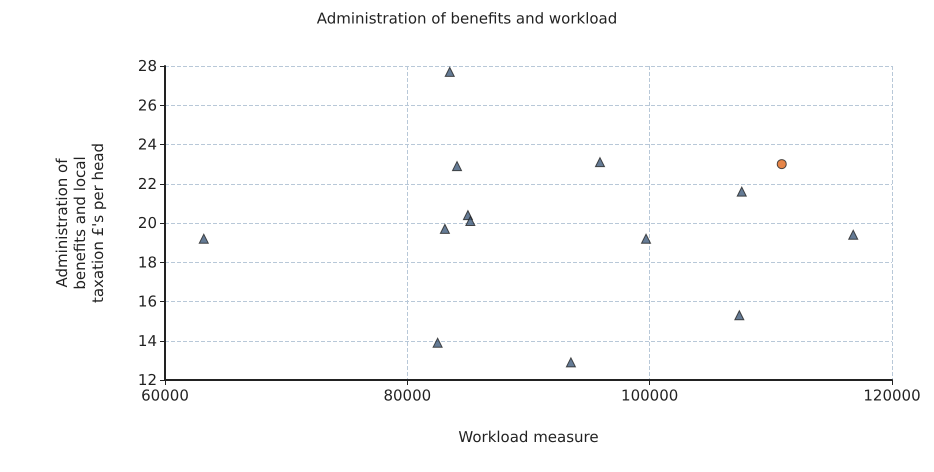 The image size is (934, 472). Describe the element at coordinates (147, 380) in the screenshot. I see `y-tick-label: 12` at that location.